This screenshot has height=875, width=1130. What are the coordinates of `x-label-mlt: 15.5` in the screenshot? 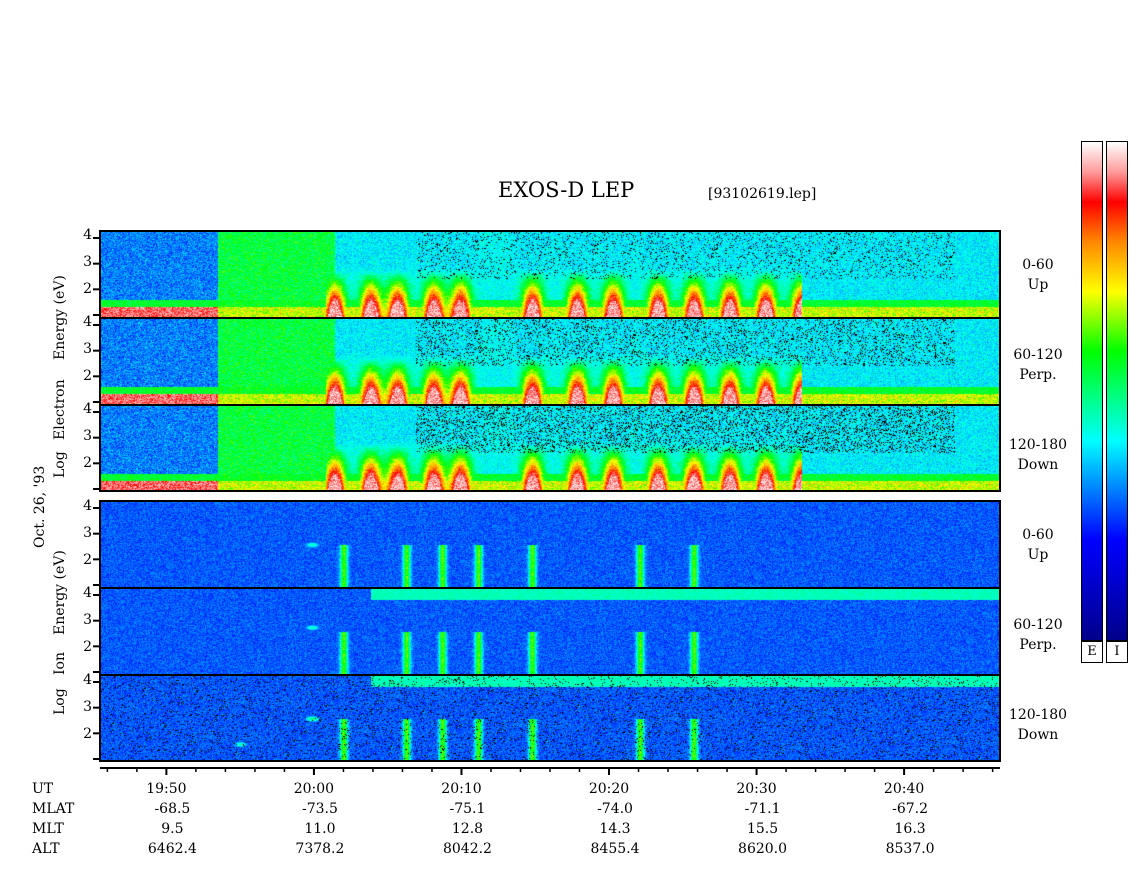 It's located at (762, 829).